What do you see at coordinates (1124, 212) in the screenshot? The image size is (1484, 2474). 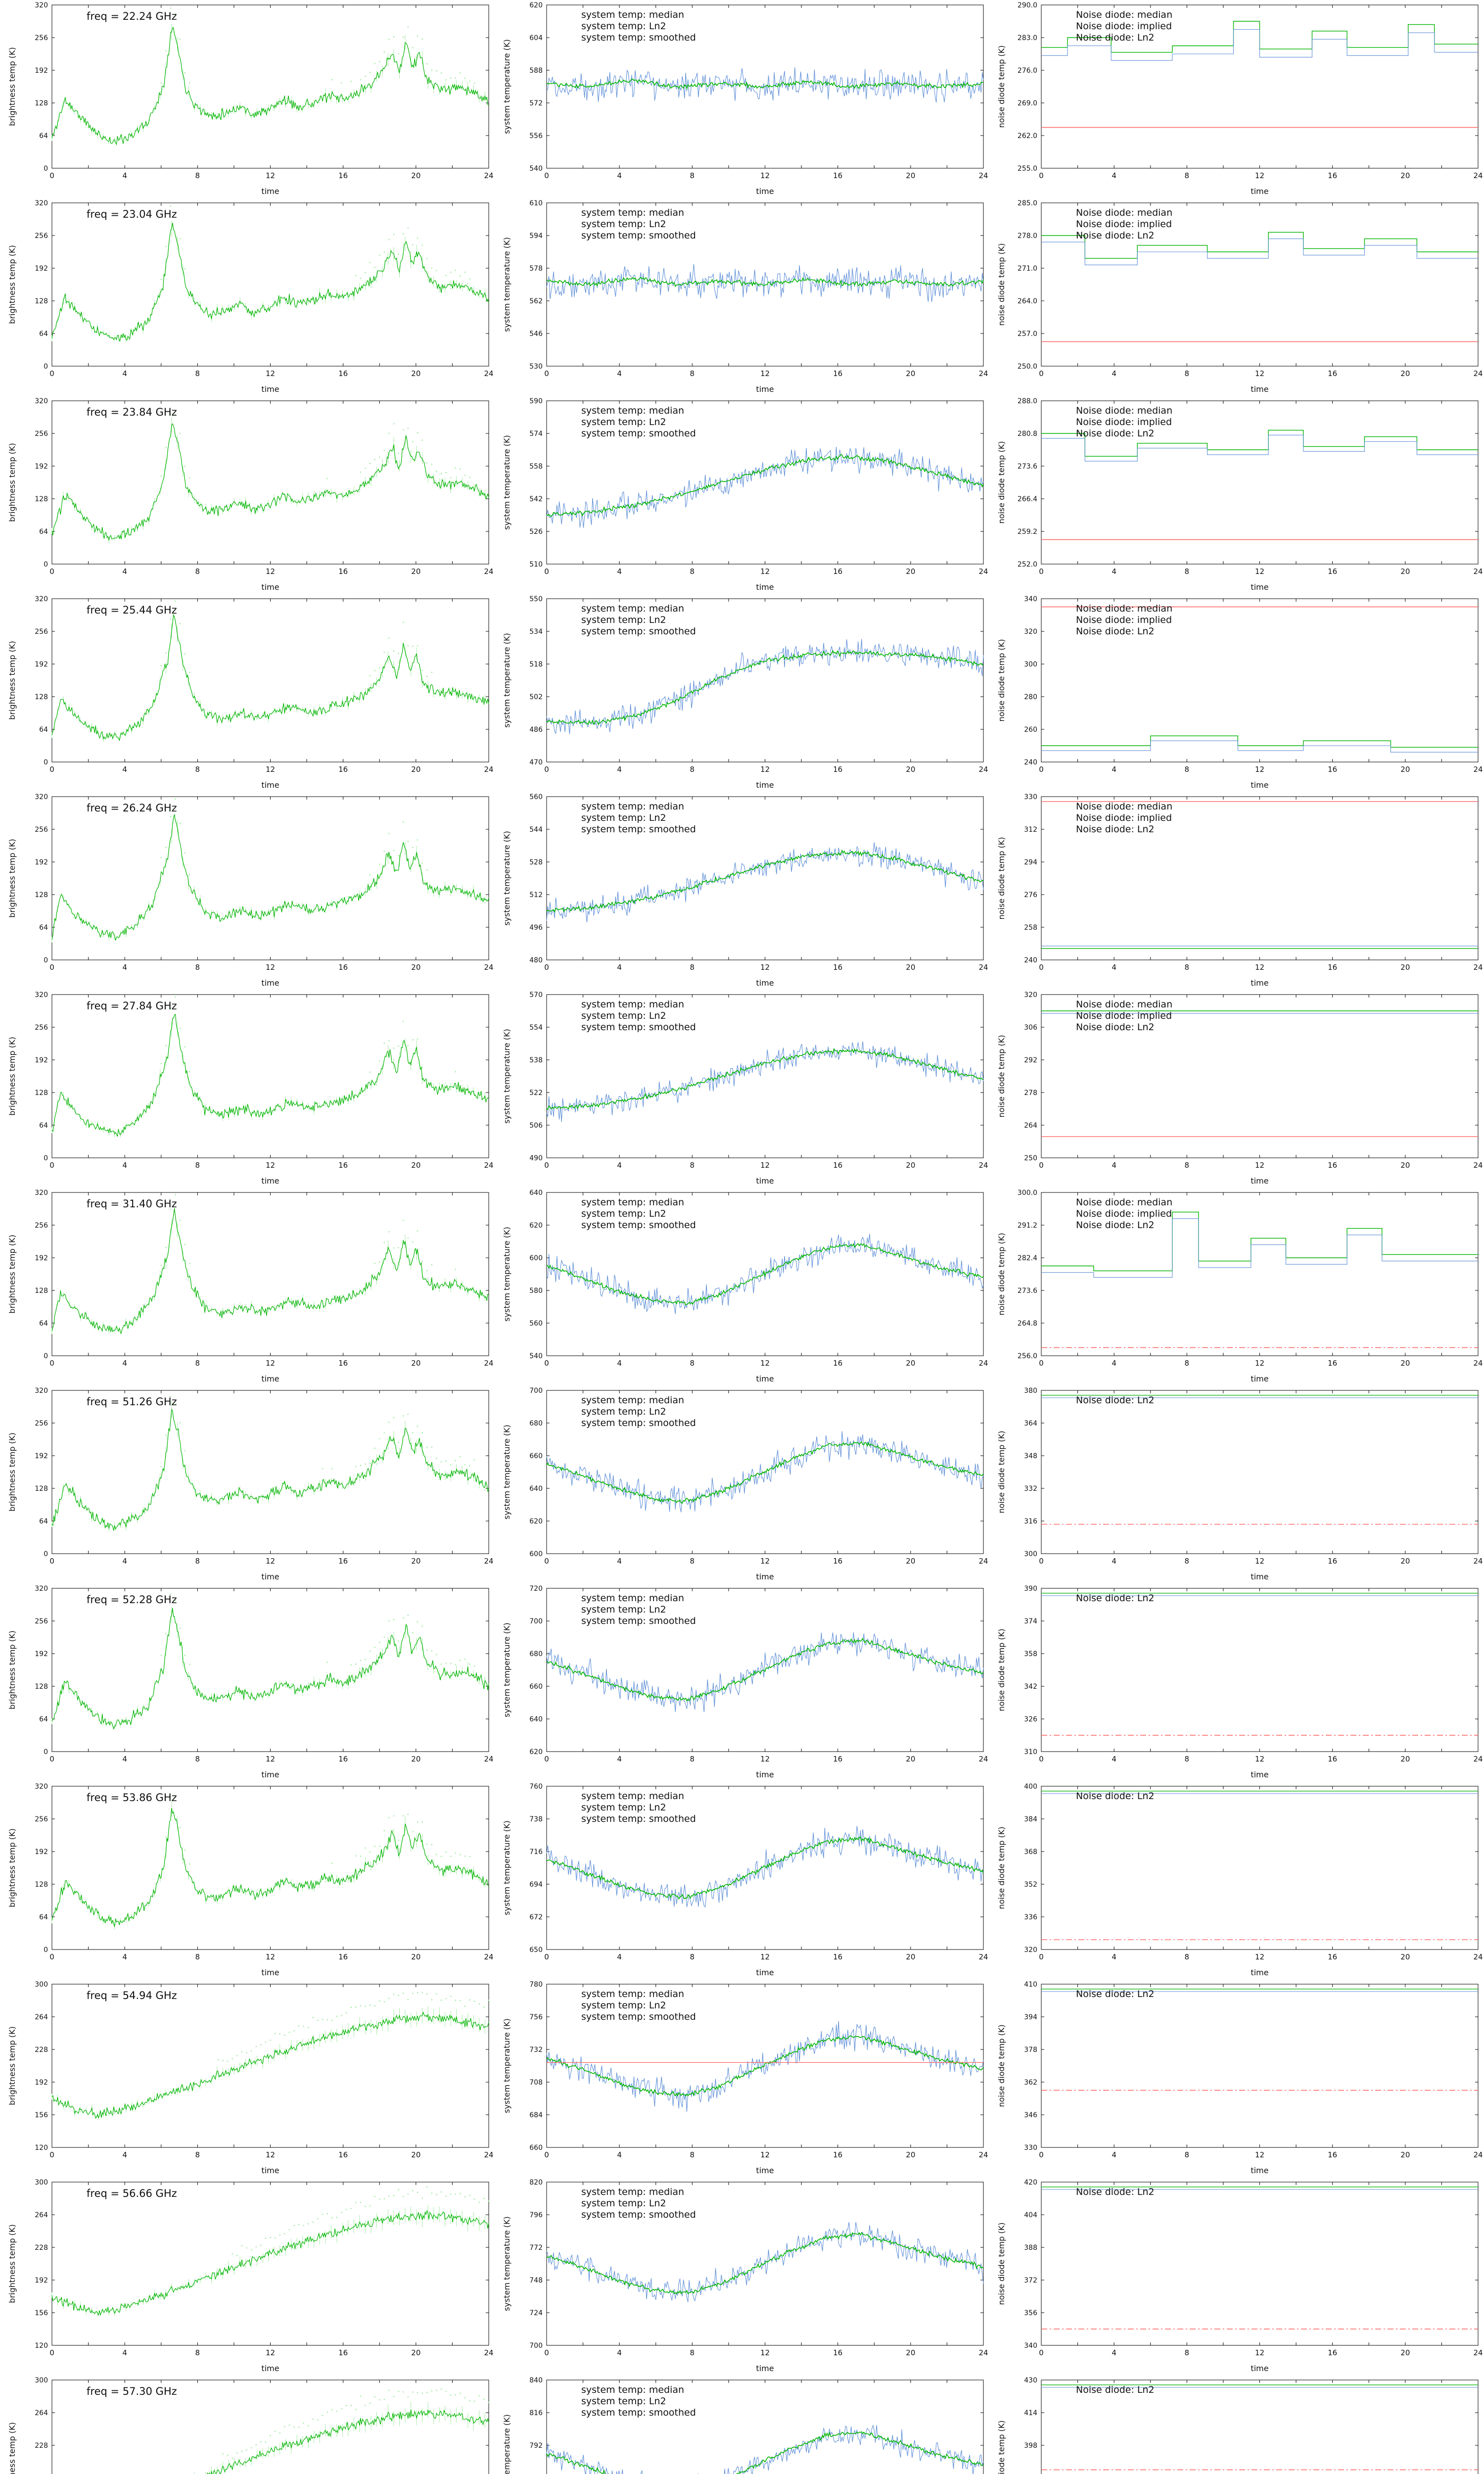 I see `legend-entry: Noise diode: median` at bounding box center [1124, 212].